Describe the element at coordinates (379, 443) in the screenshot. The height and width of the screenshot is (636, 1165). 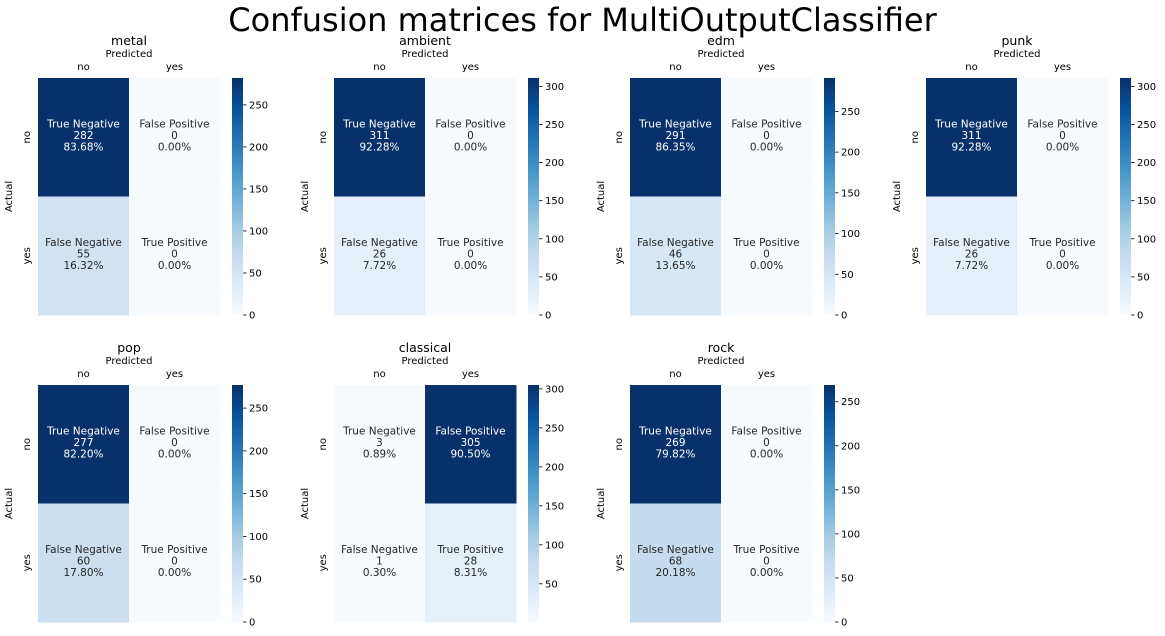
I see `cell-count-label: 3` at that location.